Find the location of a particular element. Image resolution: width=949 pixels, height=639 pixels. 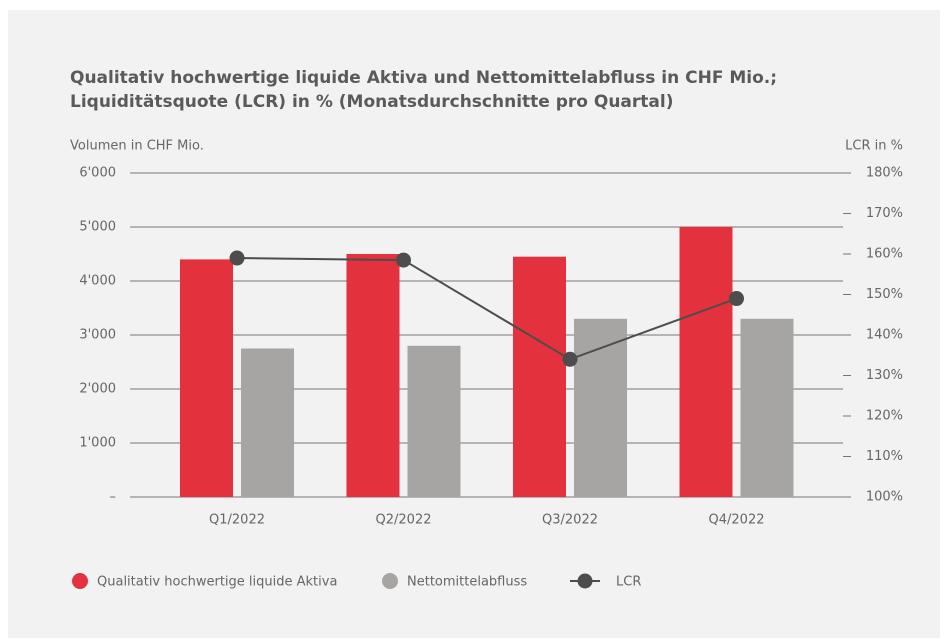

y2-tick-label: 100% is located at coordinates (884, 497).